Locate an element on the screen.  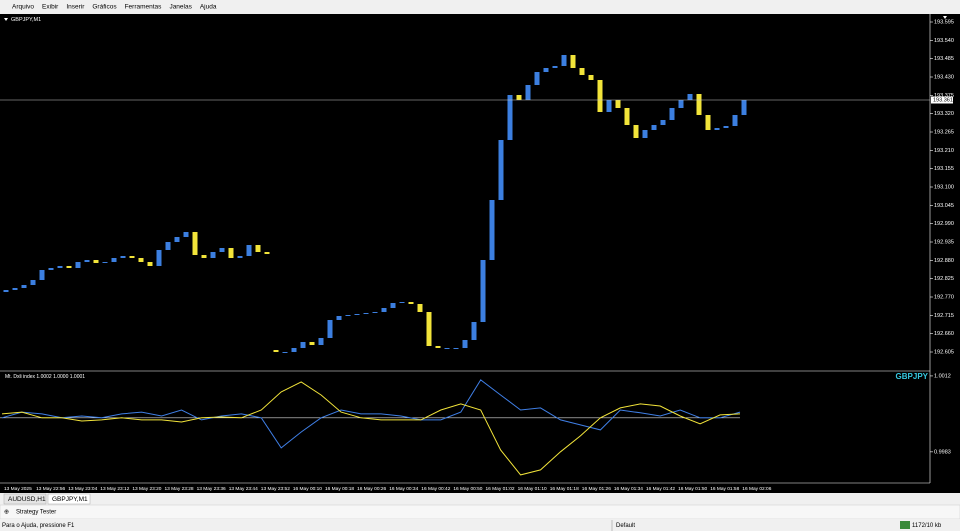
time-label: 16 May 00:18 is located at coordinates (339, 489).